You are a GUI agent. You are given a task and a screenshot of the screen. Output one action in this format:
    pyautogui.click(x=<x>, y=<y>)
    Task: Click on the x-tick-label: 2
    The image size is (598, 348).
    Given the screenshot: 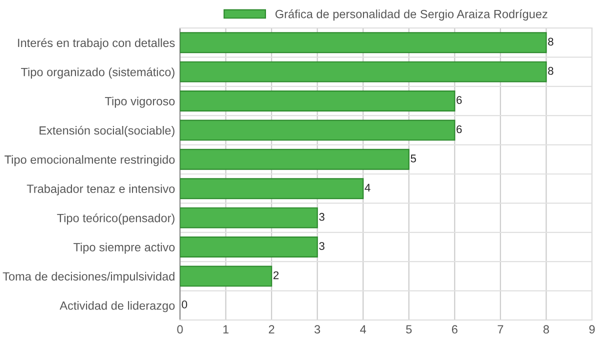 What is the action you would take?
    pyautogui.click(x=271, y=329)
    